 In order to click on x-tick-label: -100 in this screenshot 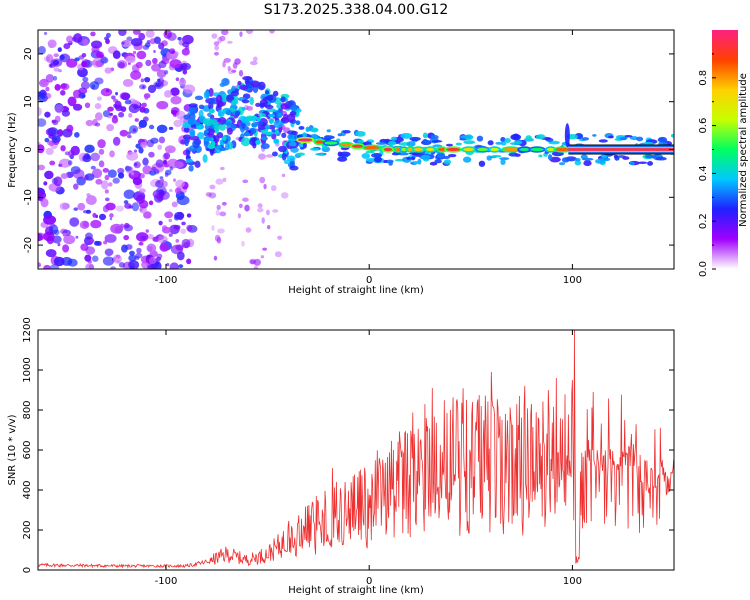, I will do `click(166, 581)`.